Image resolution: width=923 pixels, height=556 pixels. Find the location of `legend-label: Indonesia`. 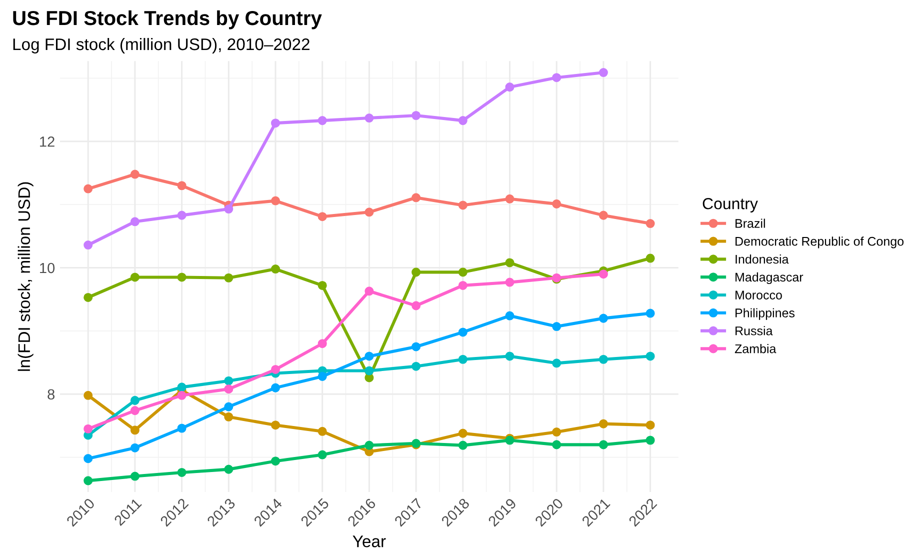

legend-label: Indonesia is located at coordinates (762, 259).